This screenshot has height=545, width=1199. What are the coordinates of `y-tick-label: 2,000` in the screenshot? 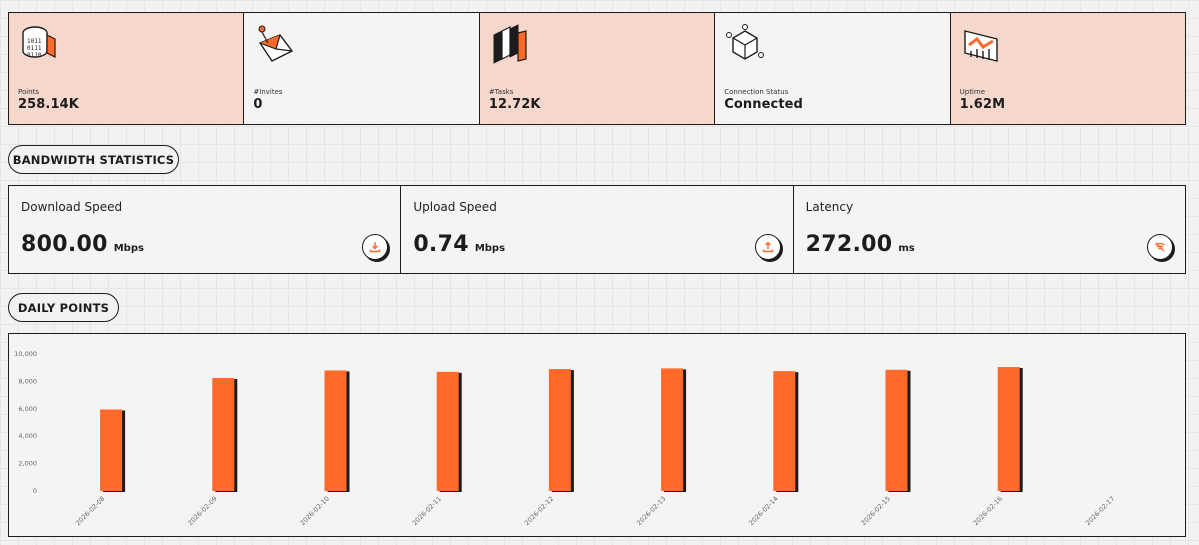 It's located at (27, 464).